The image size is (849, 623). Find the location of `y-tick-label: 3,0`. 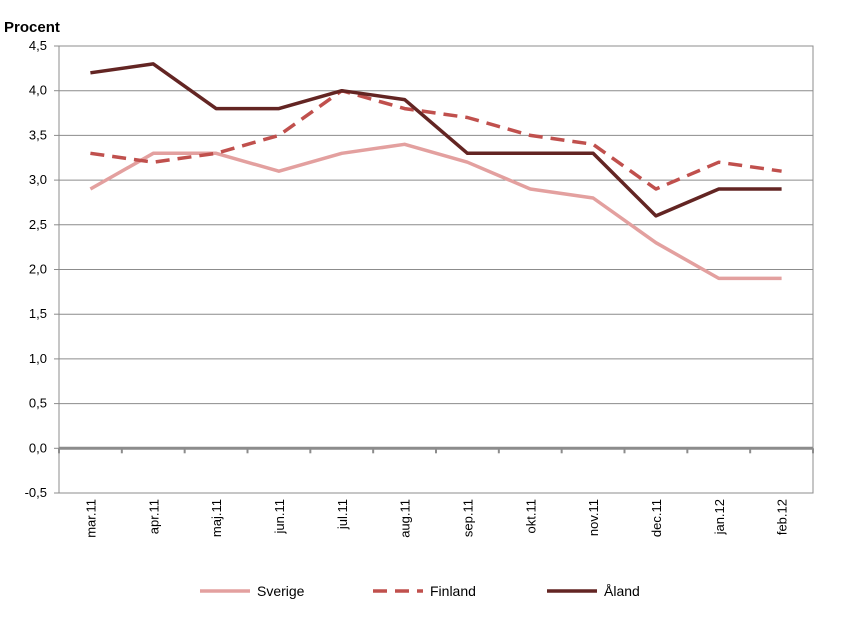

y-tick-label: 3,0 is located at coordinates (38, 179).